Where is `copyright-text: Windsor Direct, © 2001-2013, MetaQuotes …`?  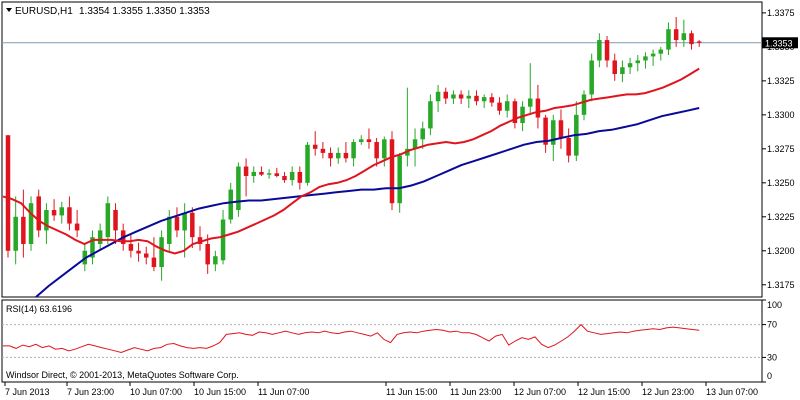 copyright-text: Windsor Direct, © 2001-2013, MetaQuotes … is located at coordinates (122, 375).